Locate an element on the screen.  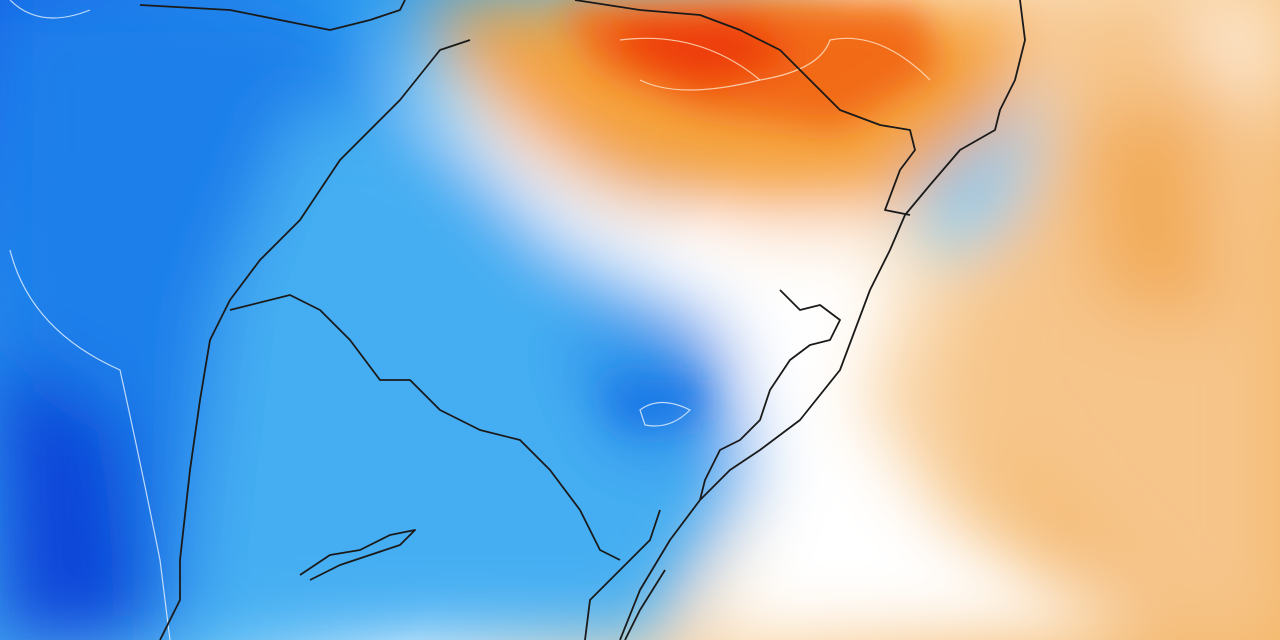
red-zone is located at coordinates (705, 50).